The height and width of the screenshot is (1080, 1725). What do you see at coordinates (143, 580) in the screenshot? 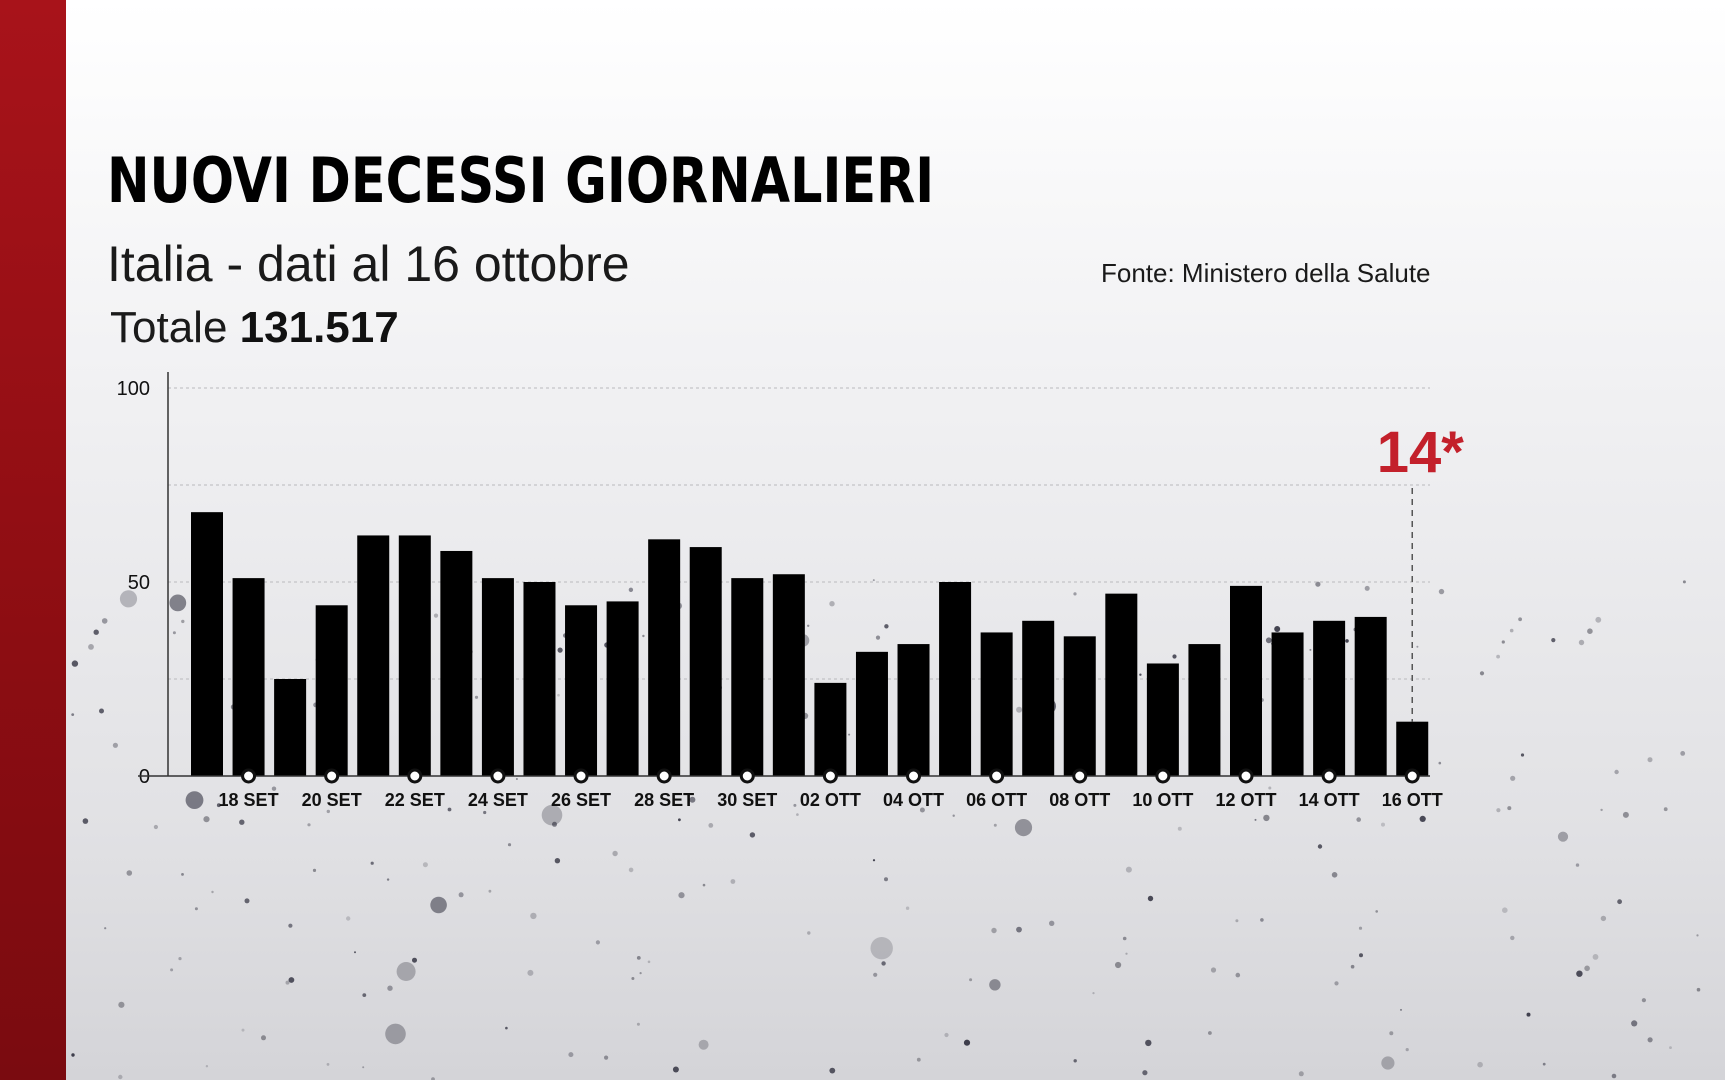
I see `y-axis: 0 50 100` at bounding box center [143, 580].